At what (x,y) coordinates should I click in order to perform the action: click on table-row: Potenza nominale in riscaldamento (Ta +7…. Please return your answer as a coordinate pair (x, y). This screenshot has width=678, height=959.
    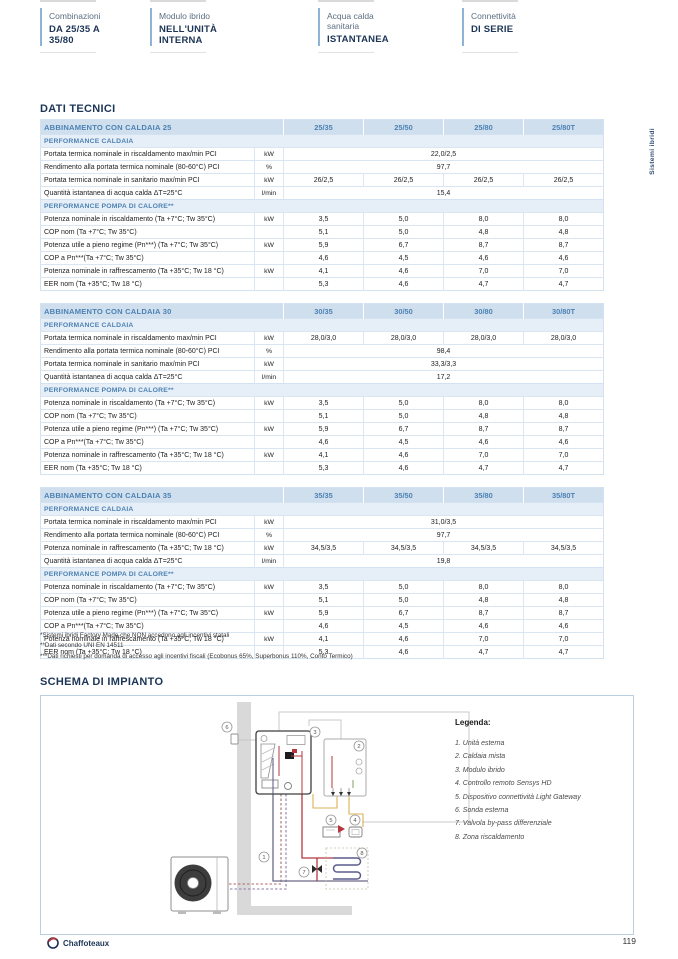
    Looking at the image, I should click on (322, 403).